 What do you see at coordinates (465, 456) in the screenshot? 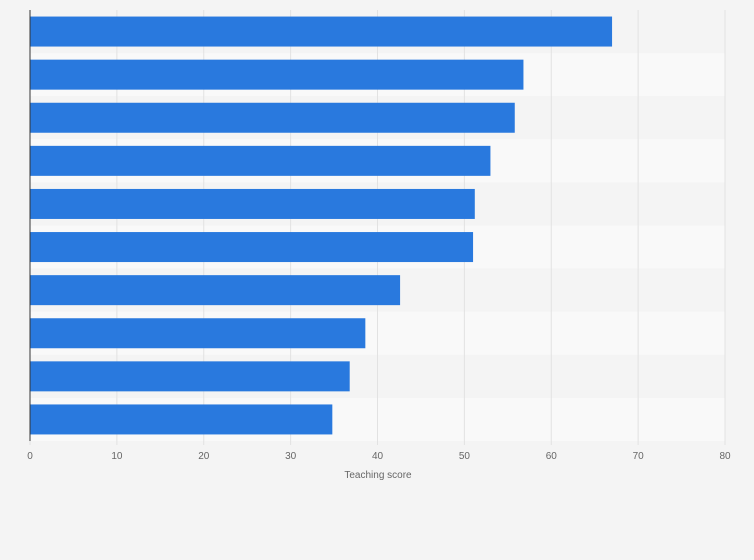
I see `x-tick-label: 50` at bounding box center [465, 456].